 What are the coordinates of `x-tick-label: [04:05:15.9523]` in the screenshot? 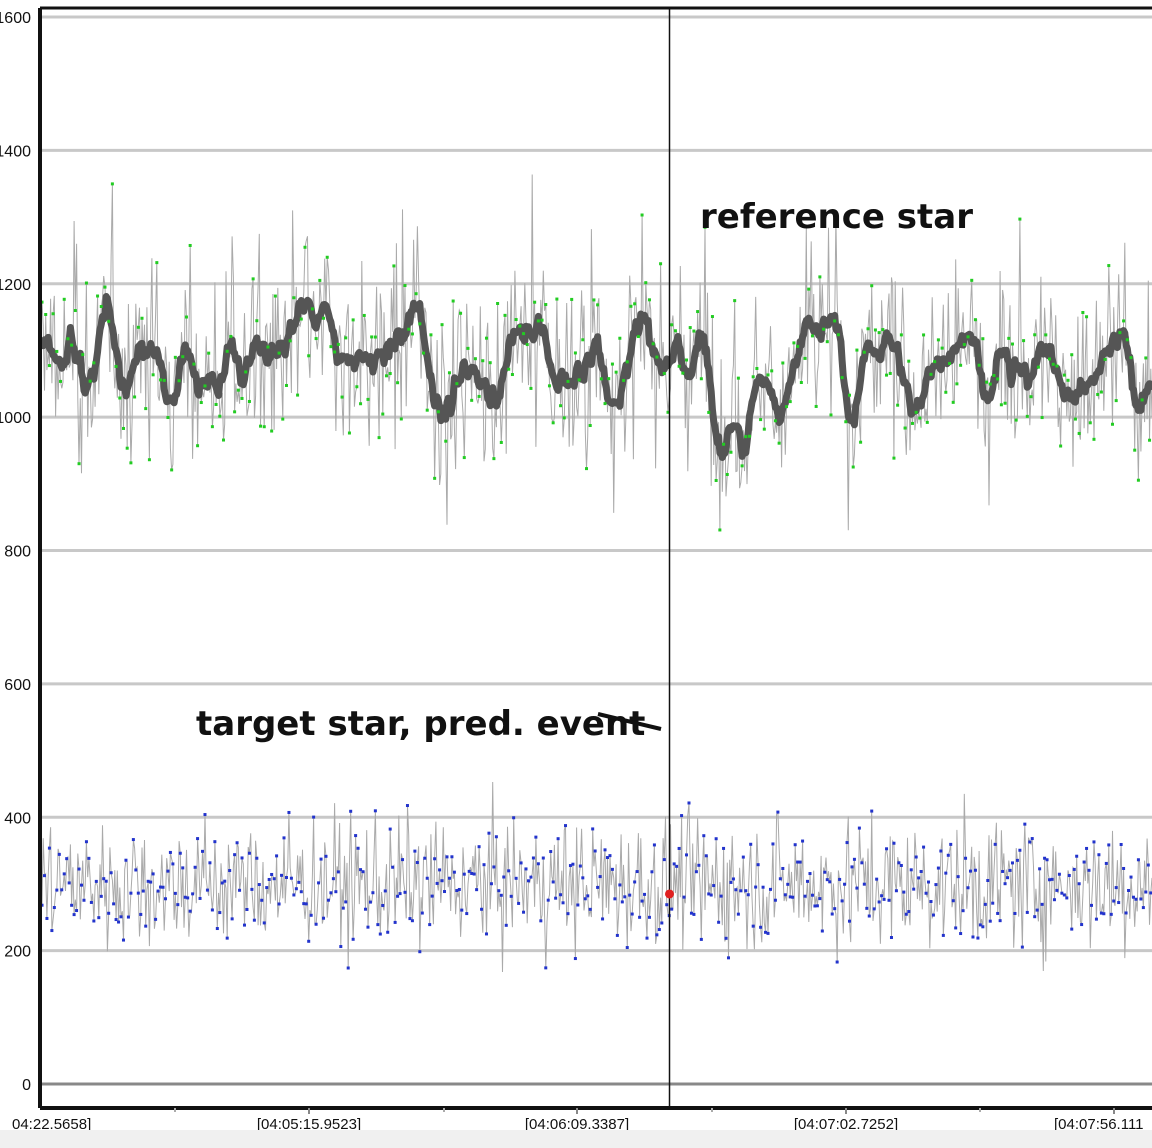 It's located at (309, 1124).